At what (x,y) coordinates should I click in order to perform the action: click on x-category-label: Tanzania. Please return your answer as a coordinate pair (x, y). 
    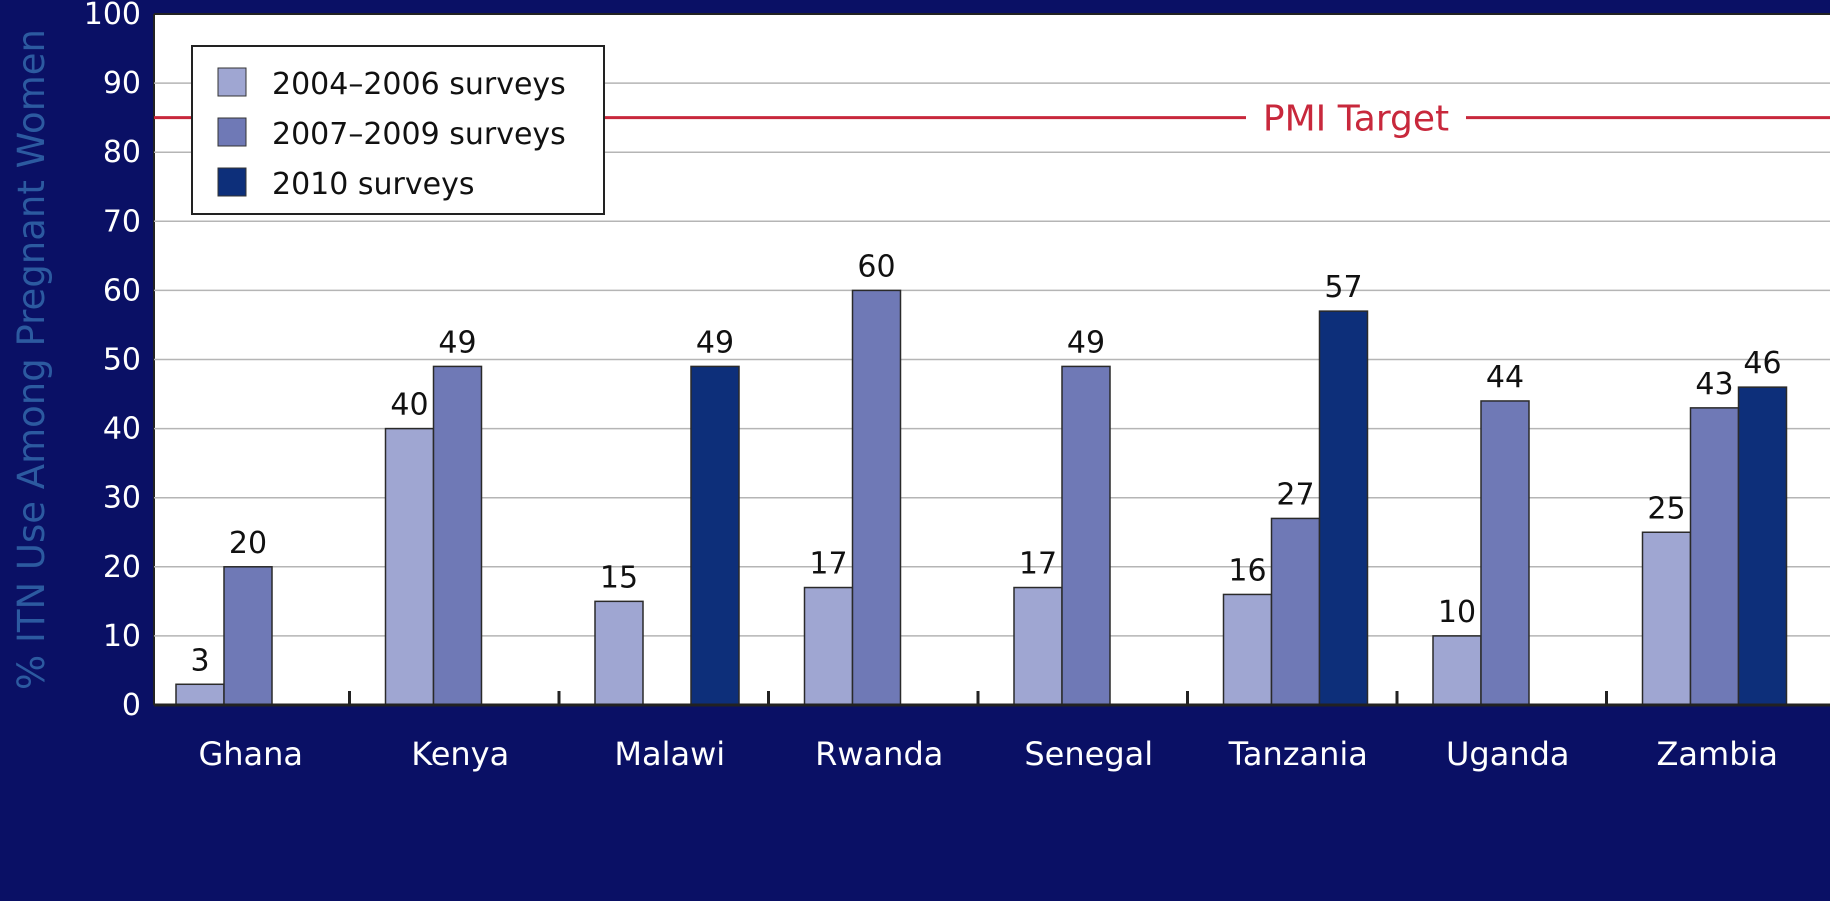
    Looking at the image, I should click on (1298, 754).